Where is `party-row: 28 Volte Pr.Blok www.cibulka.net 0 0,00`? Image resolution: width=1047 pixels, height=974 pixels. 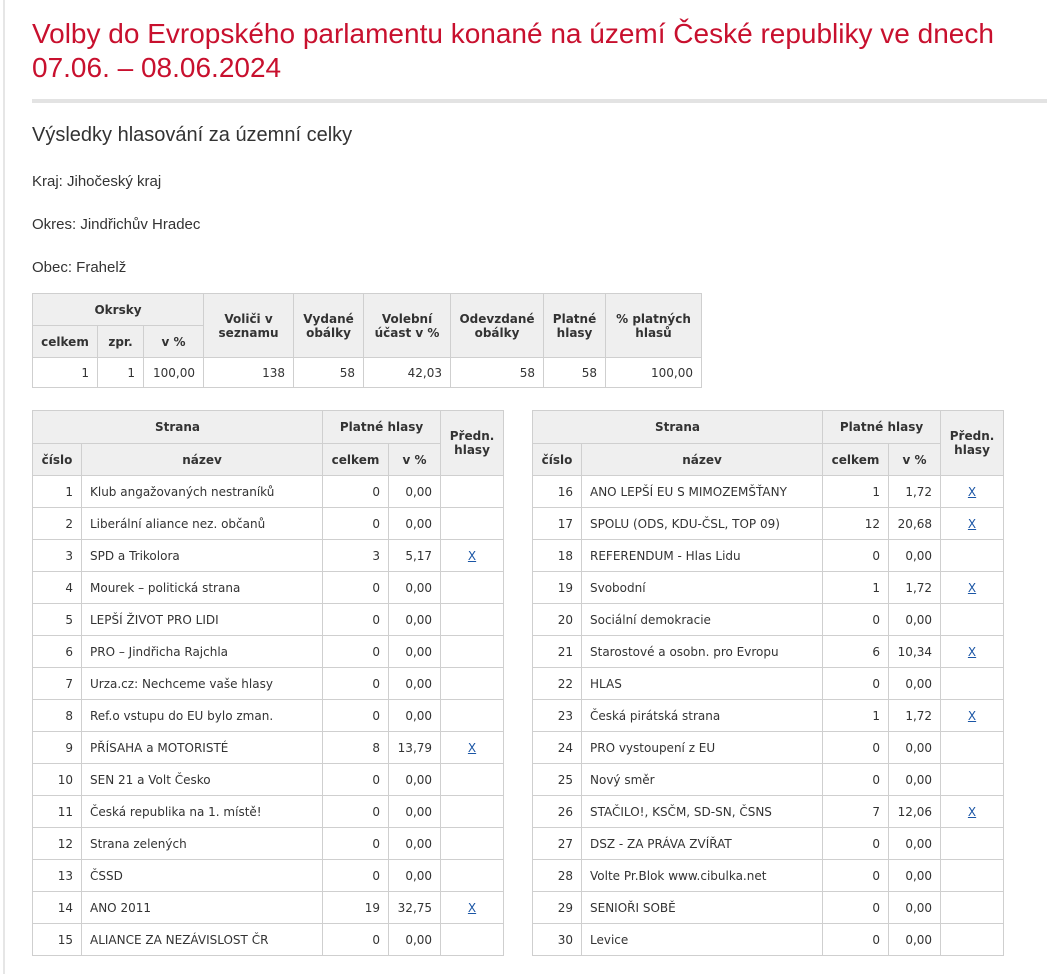 party-row: 28 Volte Pr.Blok www.cibulka.net 0 0,00 is located at coordinates (768, 875).